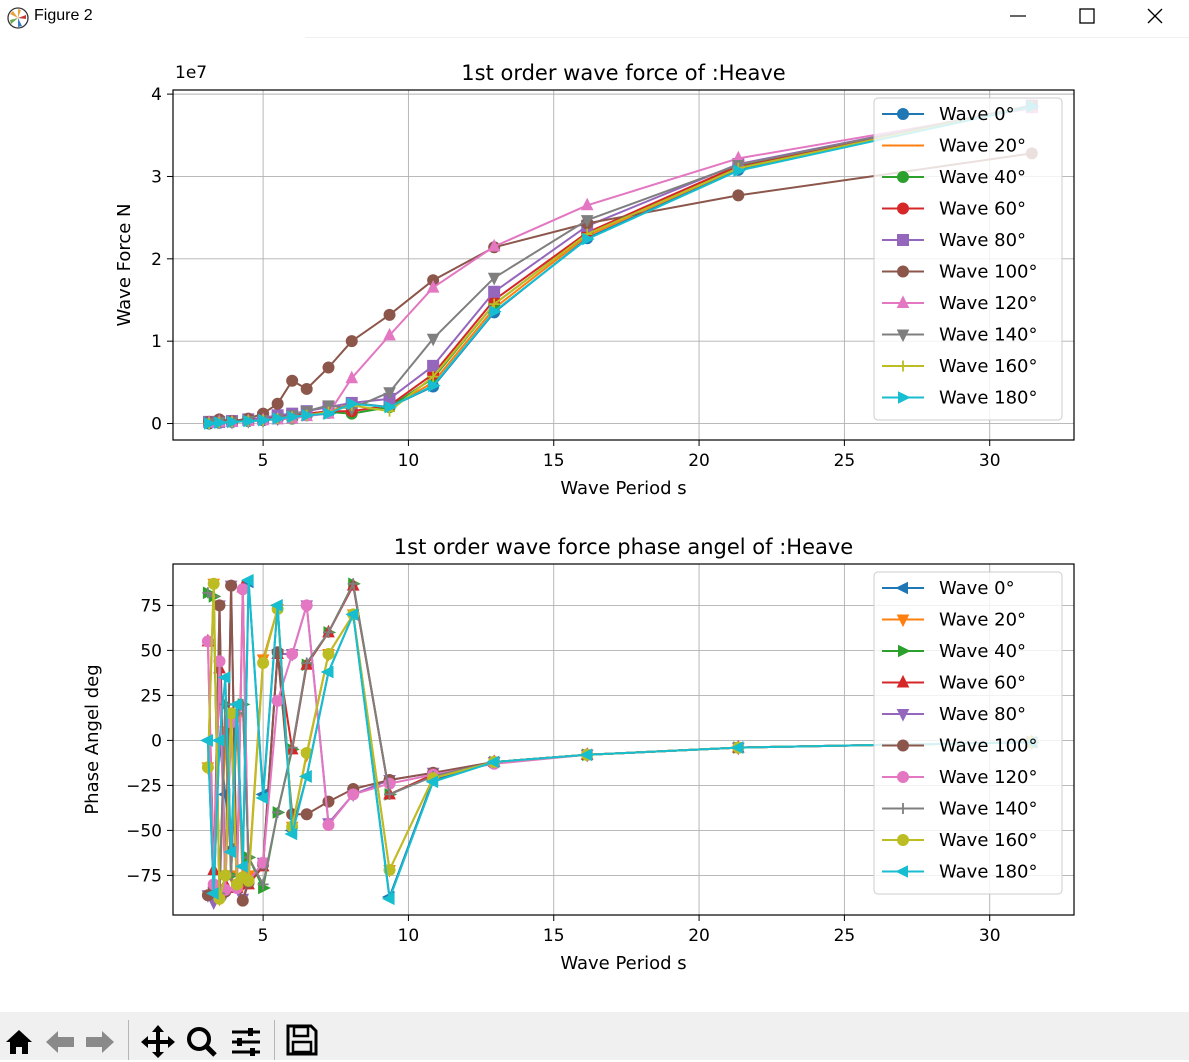 This screenshot has height=1062, width=1189. I want to click on y-axis-label: Phase Angel deg, so click(92, 739).